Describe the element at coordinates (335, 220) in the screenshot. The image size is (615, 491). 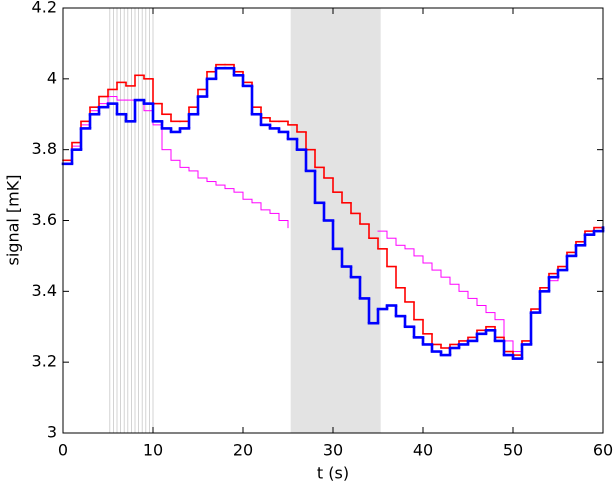
I see `shaded-span` at that location.